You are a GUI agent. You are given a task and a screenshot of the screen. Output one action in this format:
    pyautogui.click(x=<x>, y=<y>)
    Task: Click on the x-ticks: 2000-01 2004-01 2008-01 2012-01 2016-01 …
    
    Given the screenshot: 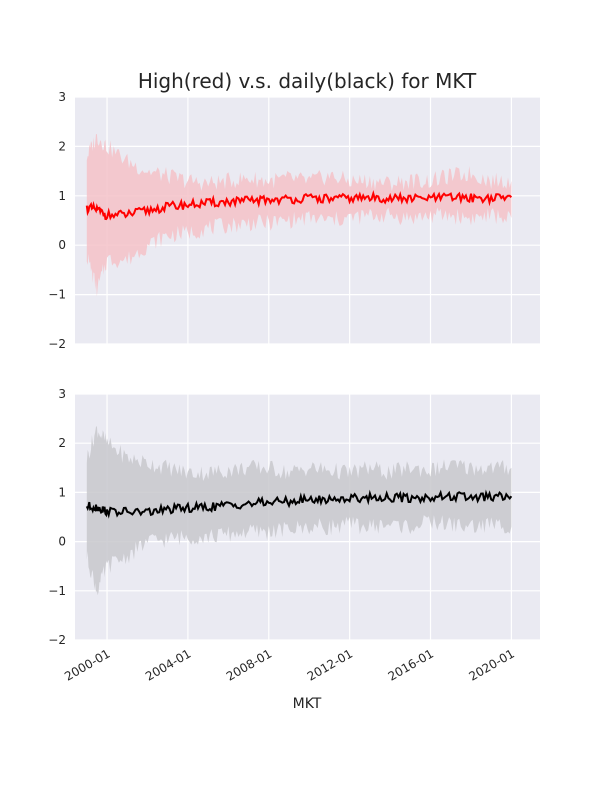 What is the action you would take?
    pyautogui.click(x=289, y=664)
    